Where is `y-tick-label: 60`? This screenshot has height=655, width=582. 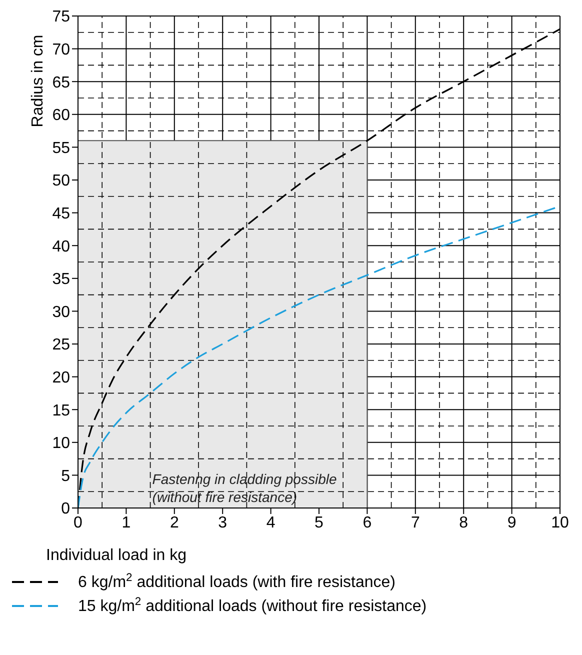
y-tick-label: 60 is located at coordinates (61, 115).